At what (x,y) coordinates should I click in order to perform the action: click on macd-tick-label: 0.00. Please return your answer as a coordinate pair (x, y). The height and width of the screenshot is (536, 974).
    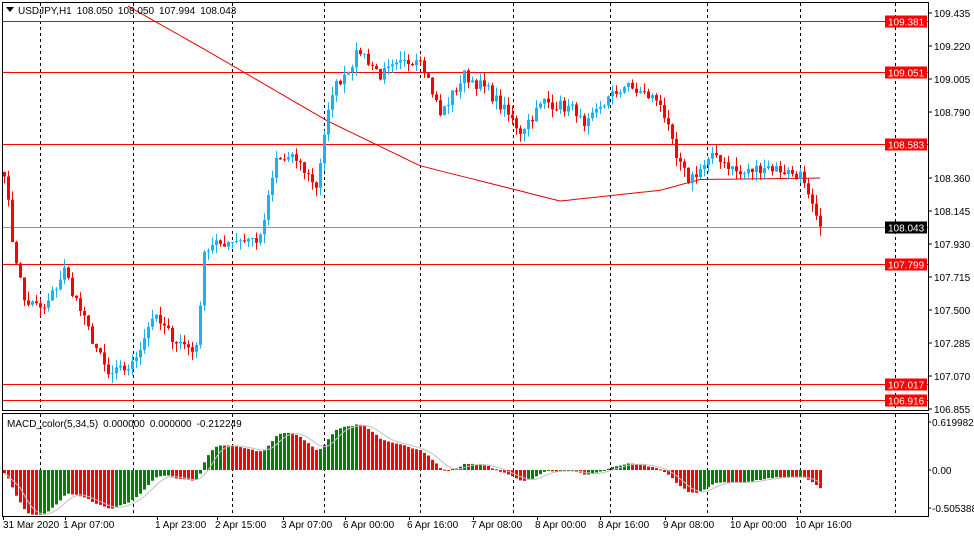
    Looking at the image, I should click on (942, 471).